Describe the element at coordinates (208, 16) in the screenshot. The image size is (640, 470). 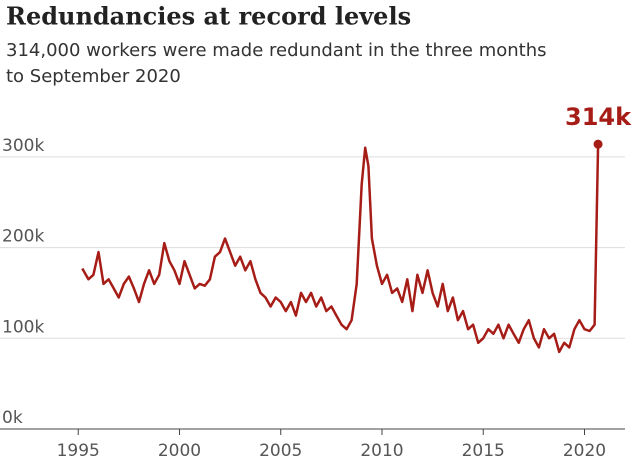
I see `chart-title: Redundancies at record levels` at that location.